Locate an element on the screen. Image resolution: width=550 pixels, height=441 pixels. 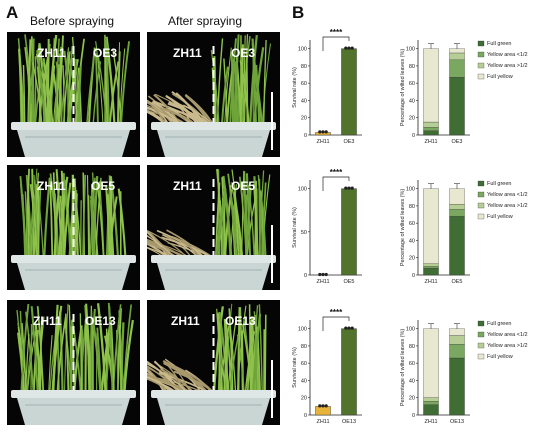
legend-label: Yellow area <1/2 is located at coordinates (507, 55).